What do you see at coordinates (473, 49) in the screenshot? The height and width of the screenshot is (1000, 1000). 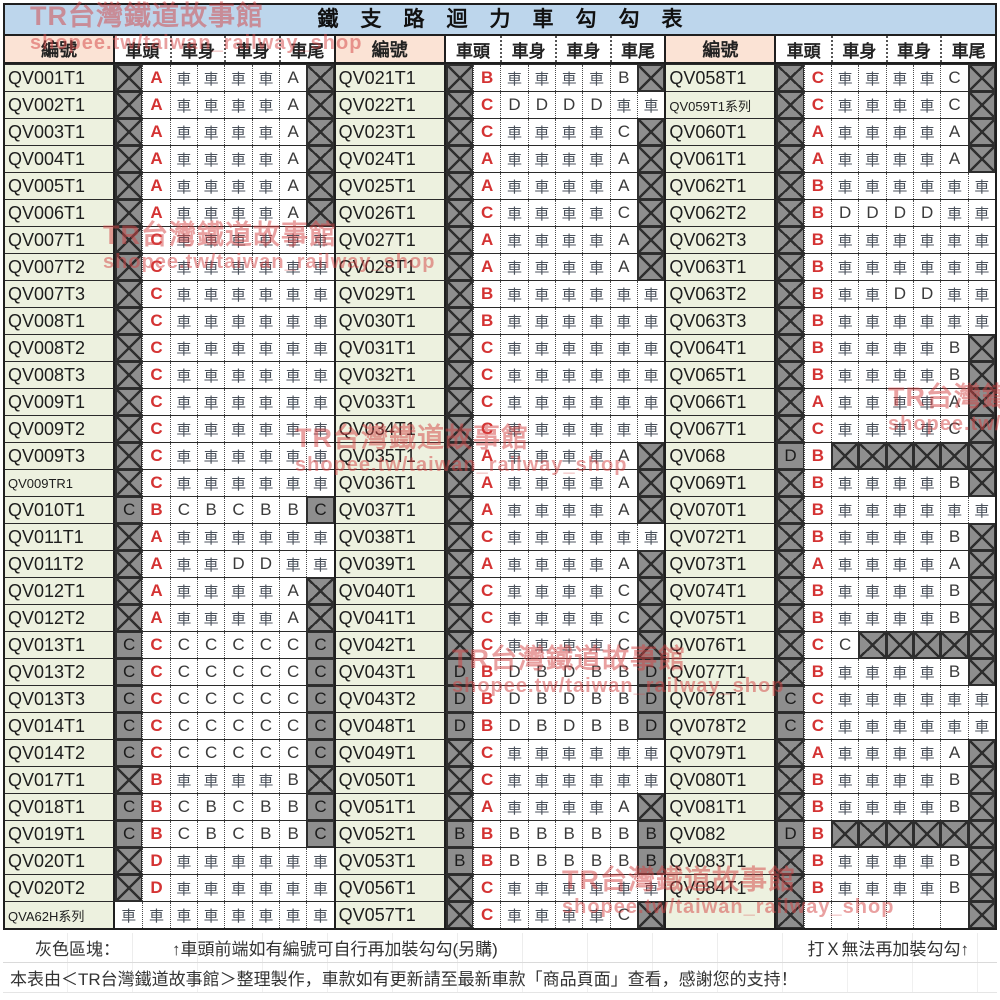 I see `header-section: 車頭` at bounding box center [473, 49].